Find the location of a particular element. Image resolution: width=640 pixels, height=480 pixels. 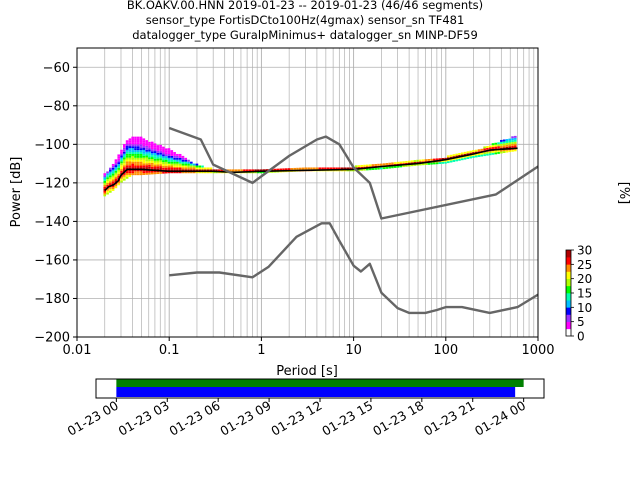

colorbar-swatch is located at coordinates (568, 268).